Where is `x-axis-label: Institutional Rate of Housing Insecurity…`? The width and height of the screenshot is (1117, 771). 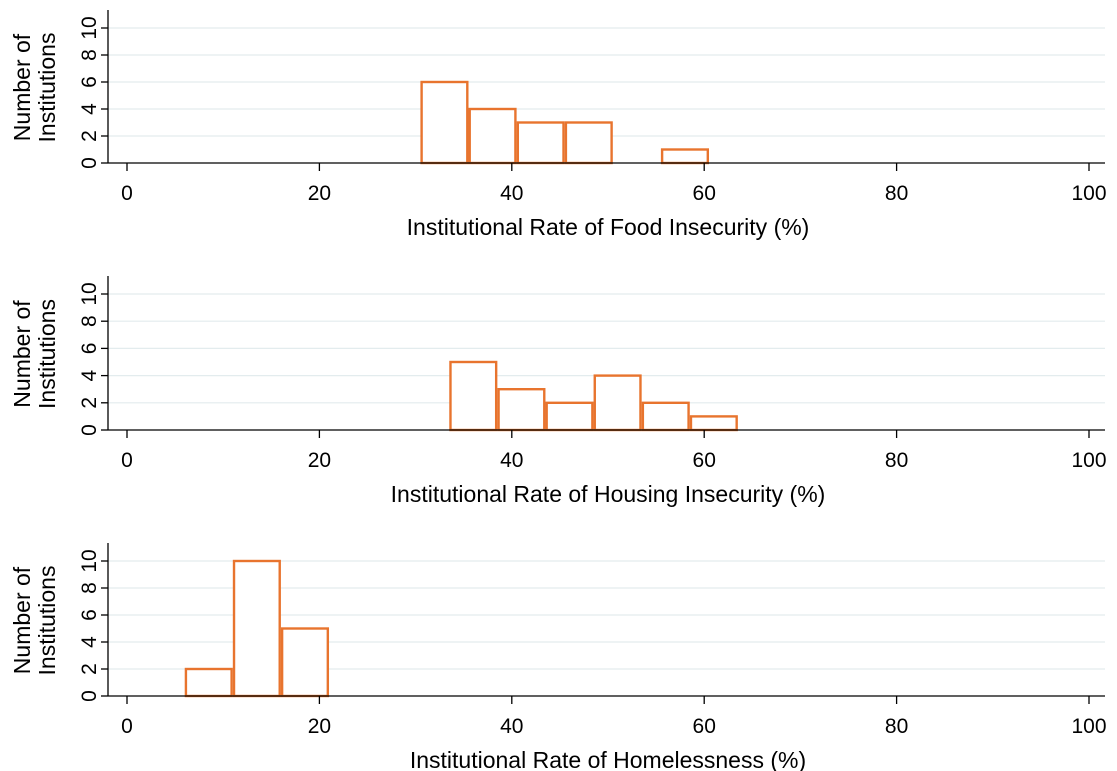 x-axis-label: Institutional Rate of Housing Insecurity… is located at coordinates (608, 494).